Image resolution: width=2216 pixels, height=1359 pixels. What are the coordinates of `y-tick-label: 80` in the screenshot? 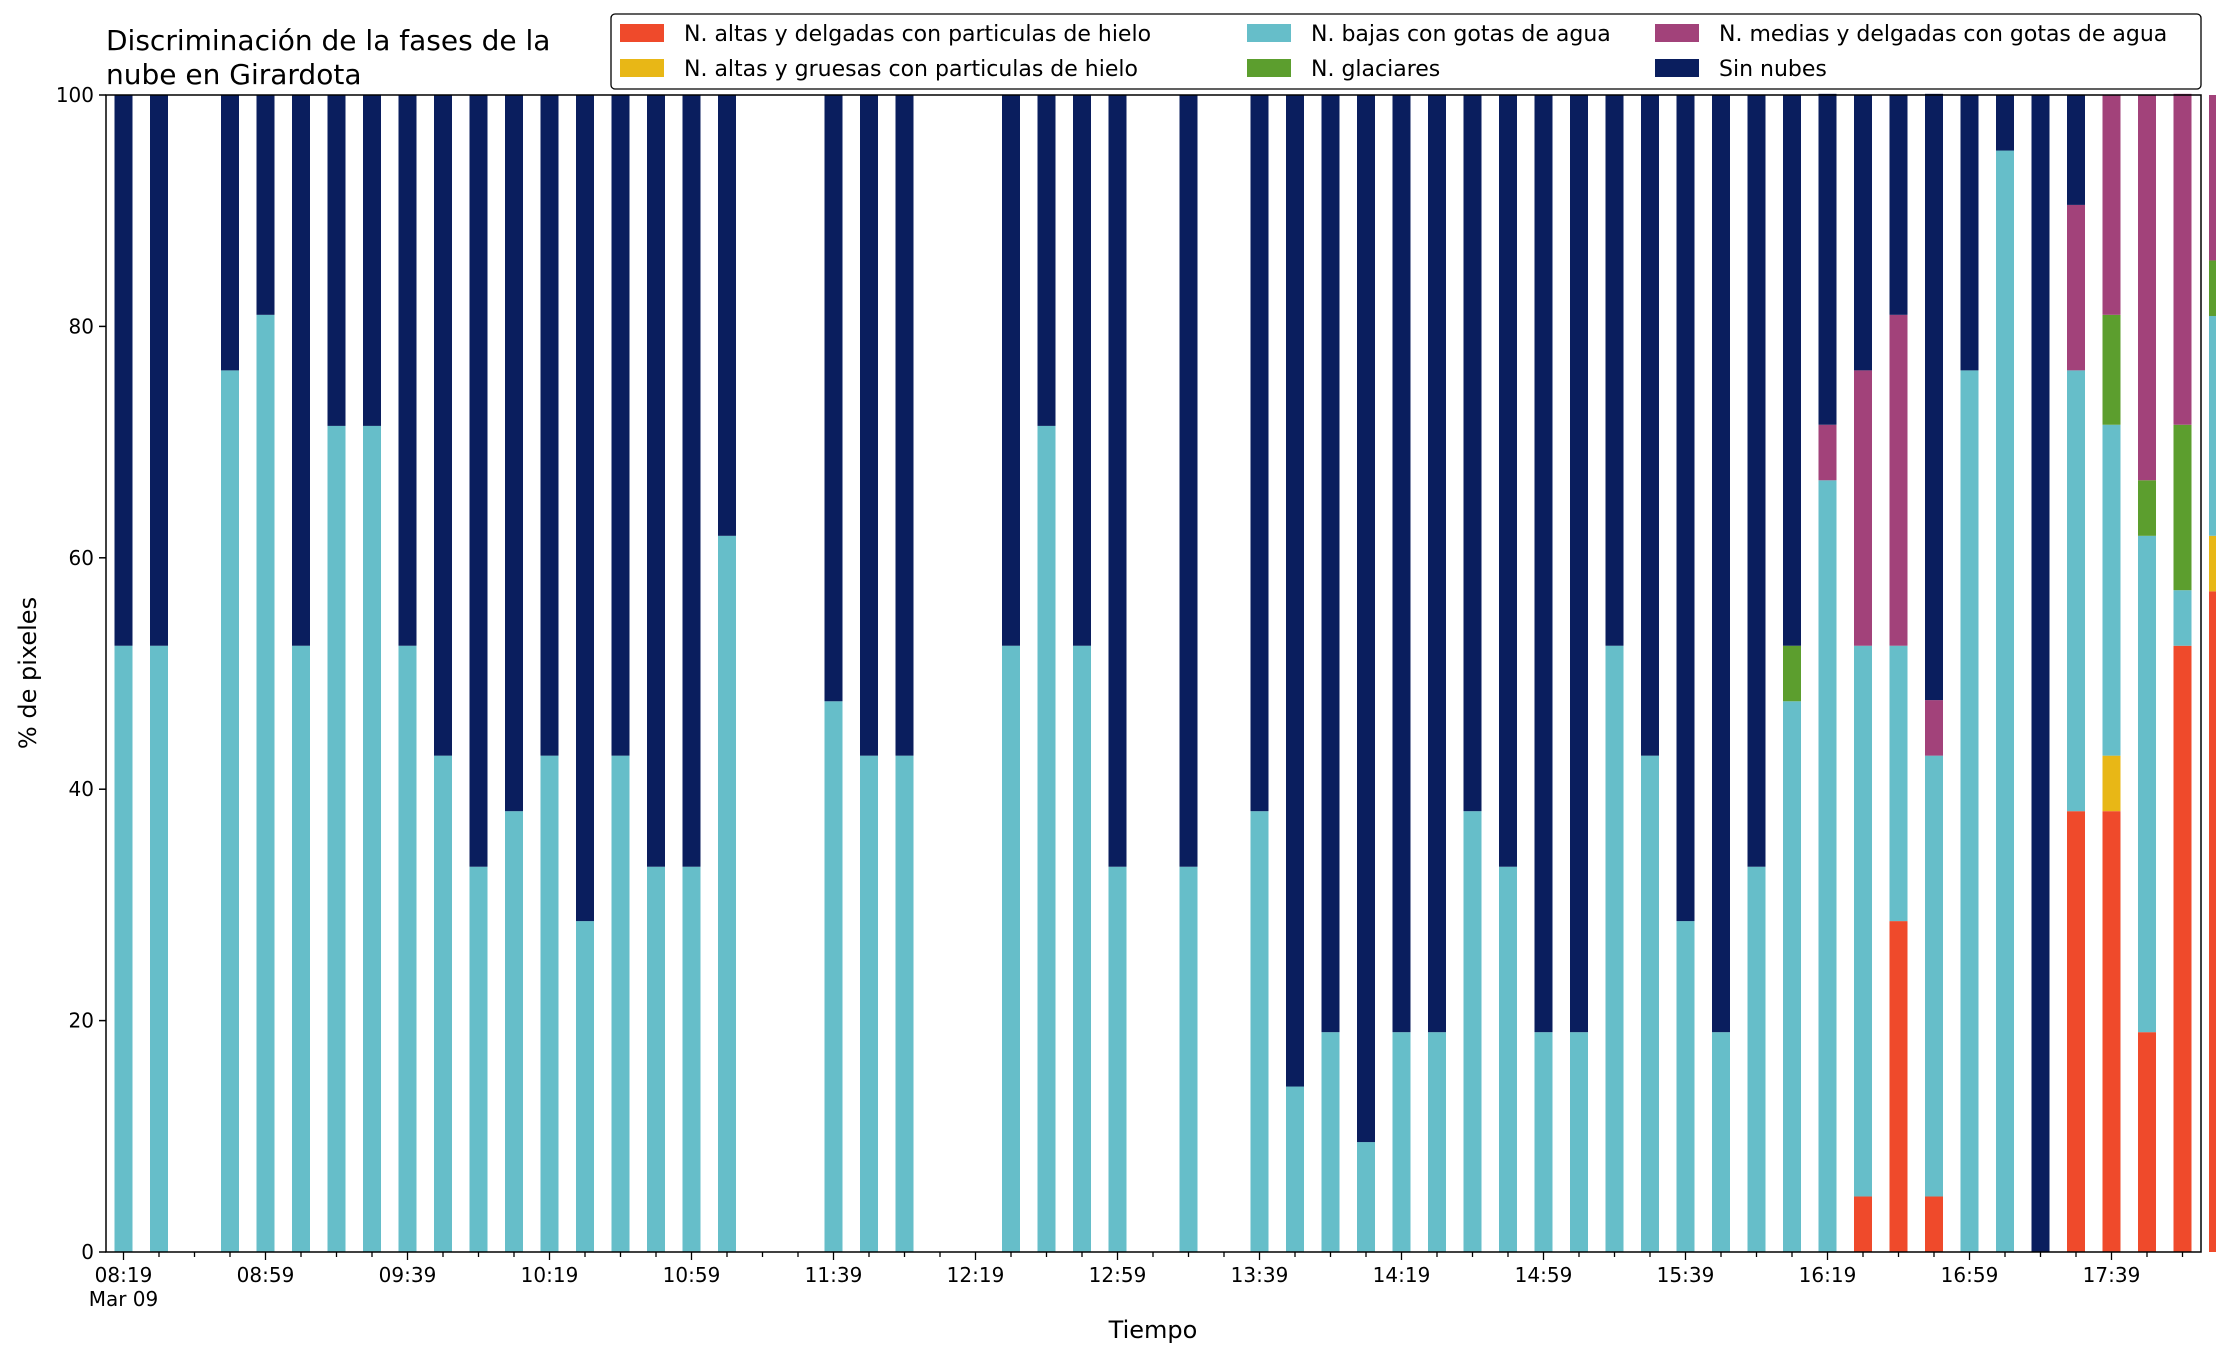 It's located at (81, 326).